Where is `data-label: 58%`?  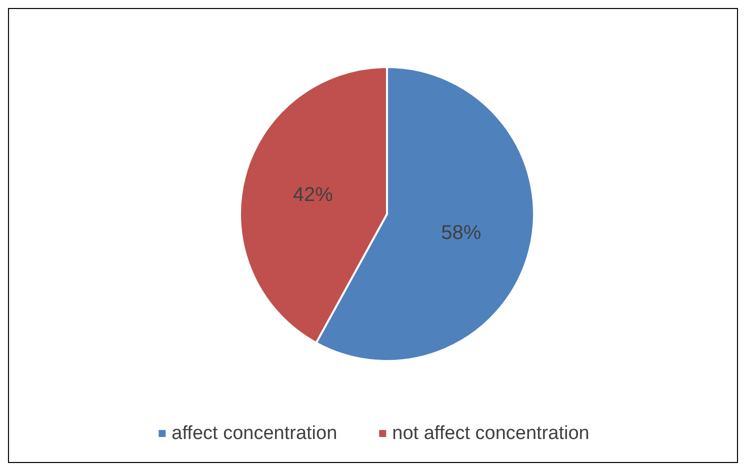 data-label: 58% is located at coordinates (461, 233).